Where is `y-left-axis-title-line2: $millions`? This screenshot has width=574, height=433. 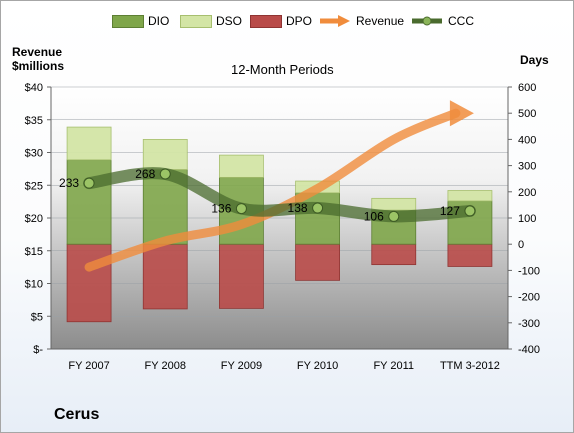
y-left-axis-title-line2: $millions is located at coordinates (38, 66).